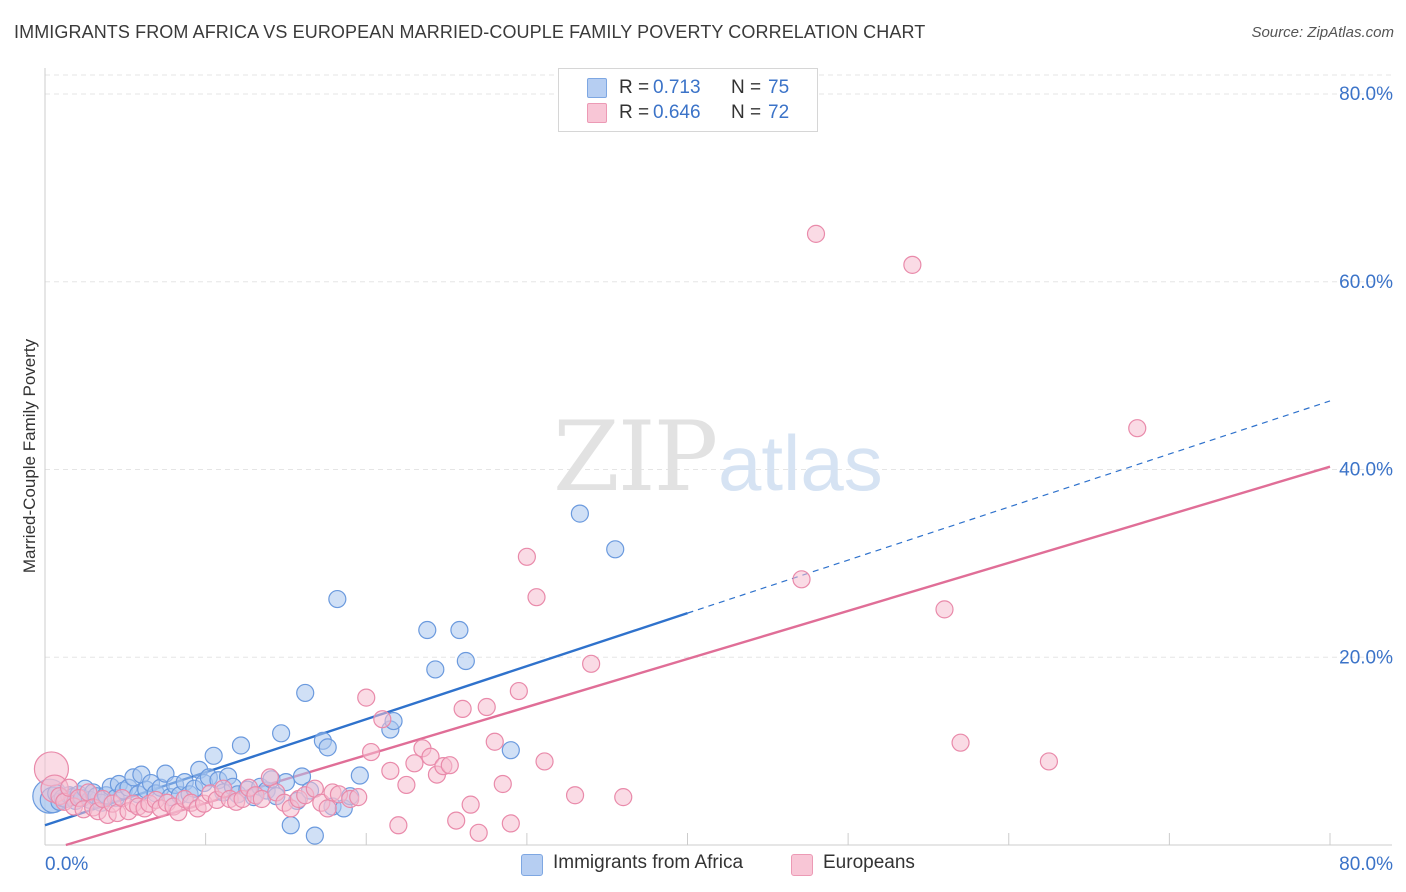 Image resolution: width=1406 pixels, height=892 pixels. I want to click on x-tick-label: 80.0%, so click(1366, 864).